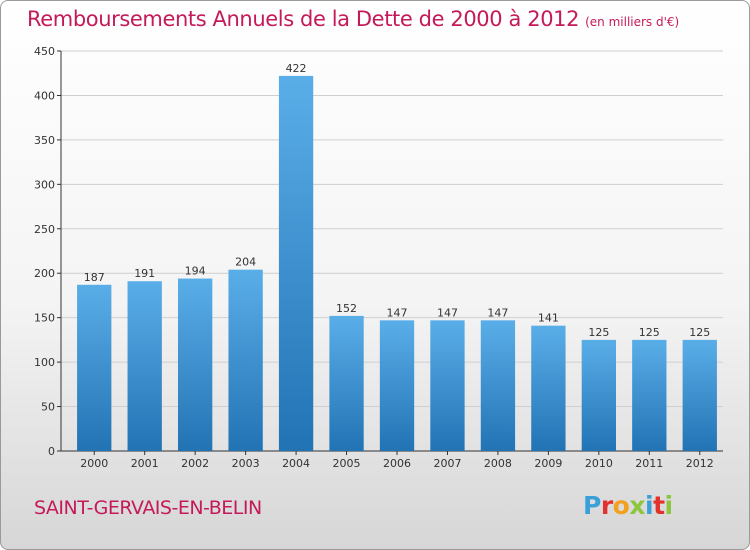 The width and height of the screenshot is (750, 550). I want to click on x-tick-label: 2009, so click(548, 463).